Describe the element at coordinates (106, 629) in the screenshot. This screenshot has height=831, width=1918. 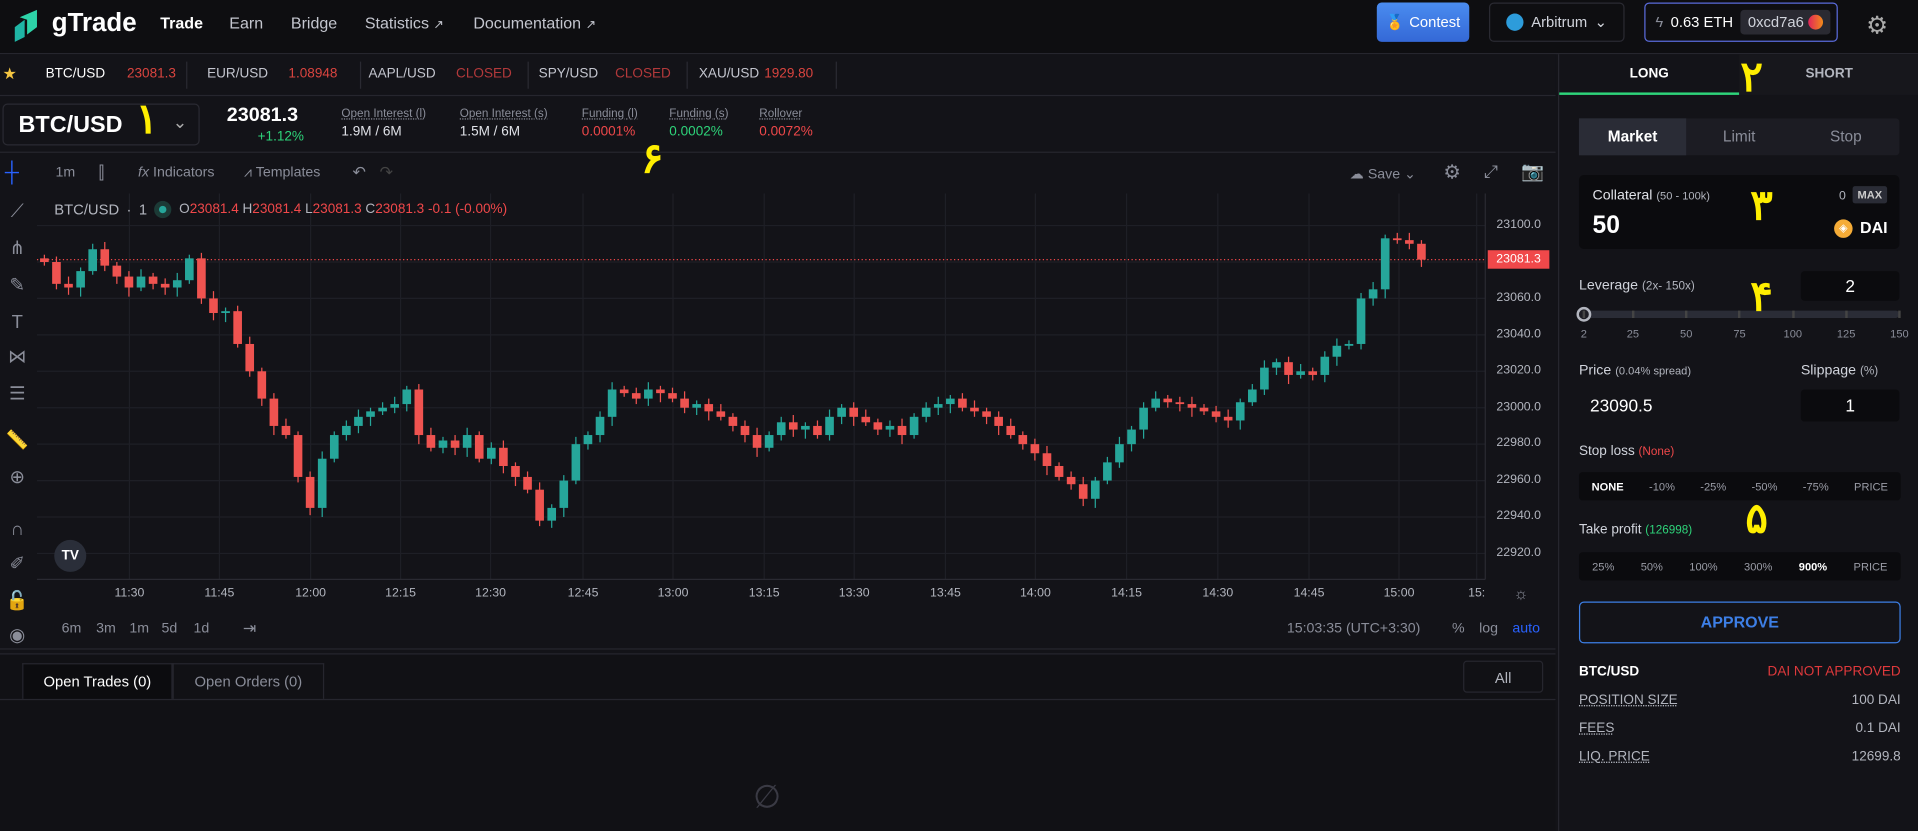
I see `range-button-3m: 3m` at that location.